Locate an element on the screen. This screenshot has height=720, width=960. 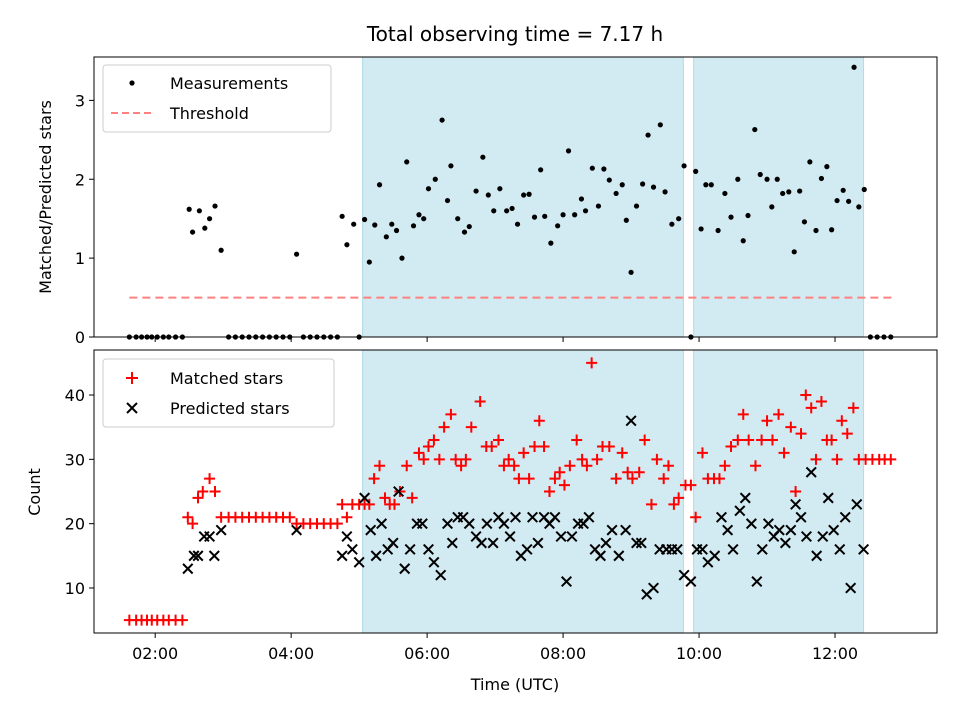
x-tick-label: 02:00 is located at coordinates (155, 653).